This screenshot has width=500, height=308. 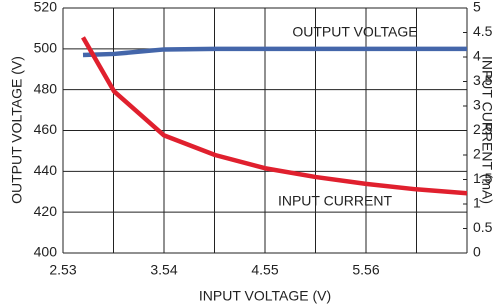 What do you see at coordinates (46, 48) in the screenshot?
I see `y-tick-label: 500` at bounding box center [46, 48].